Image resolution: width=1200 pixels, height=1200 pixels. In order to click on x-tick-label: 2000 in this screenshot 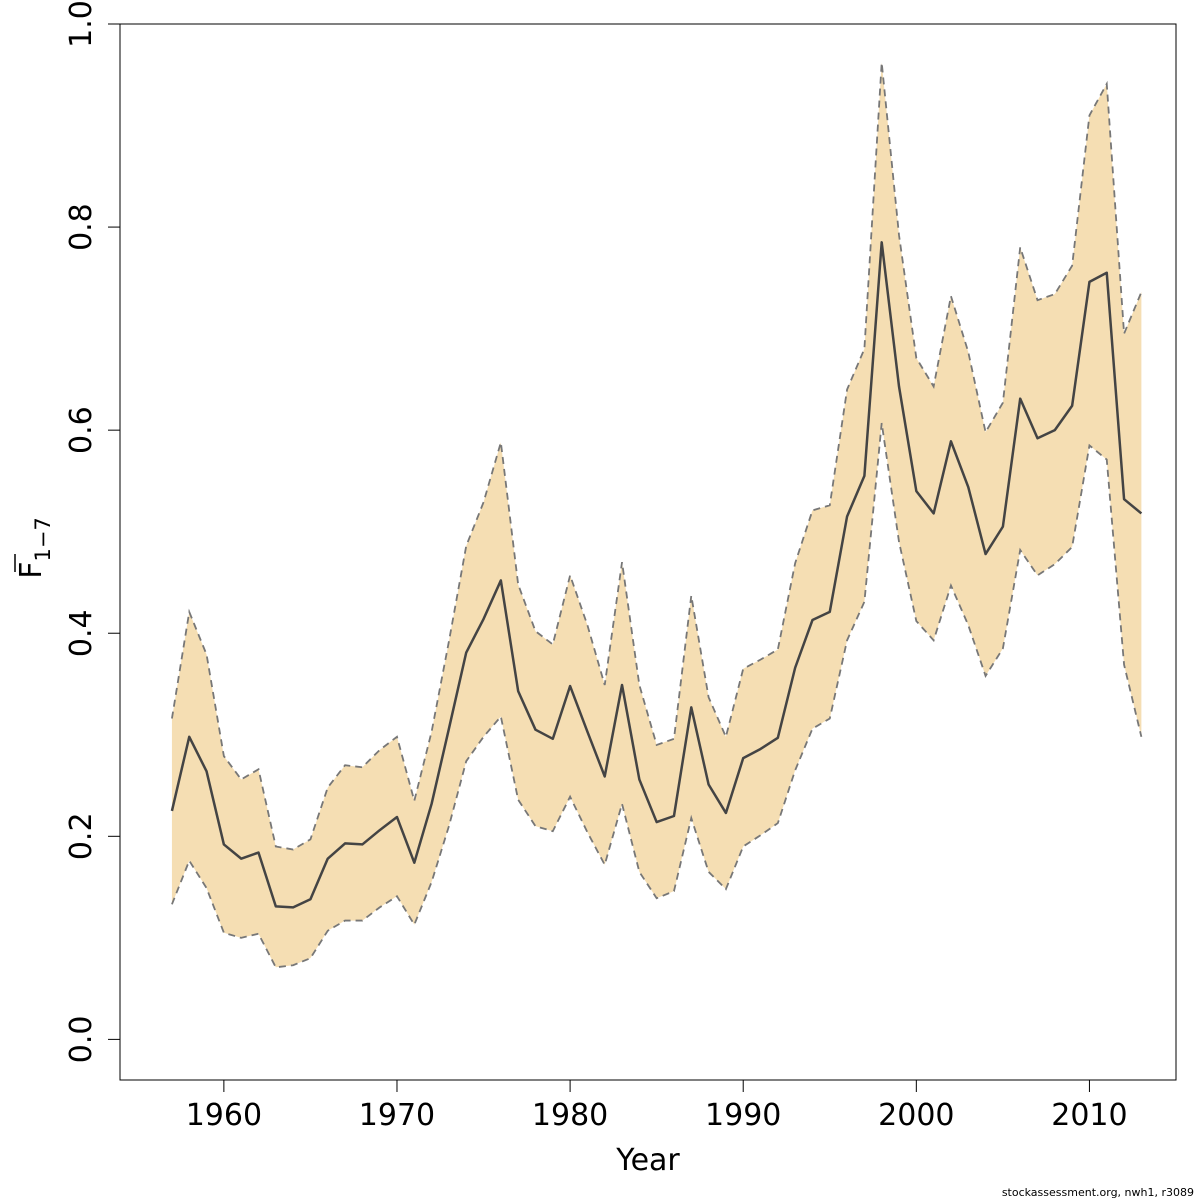, I will do `click(916, 1115)`.